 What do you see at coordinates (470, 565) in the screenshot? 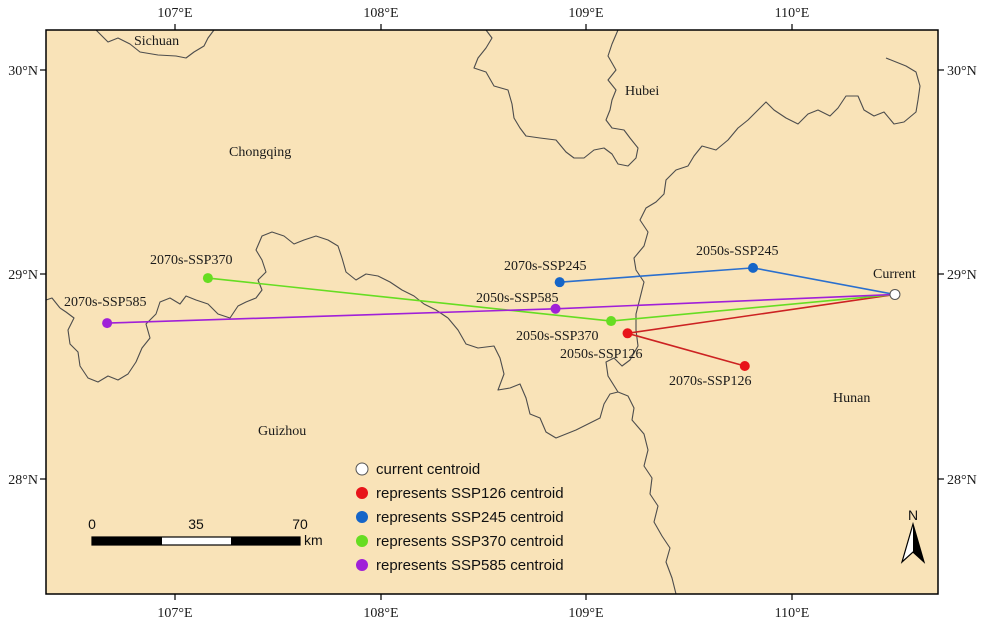
I see `legend-label-ssp585: represents SSP585 centroid` at bounding box center [470, 565].